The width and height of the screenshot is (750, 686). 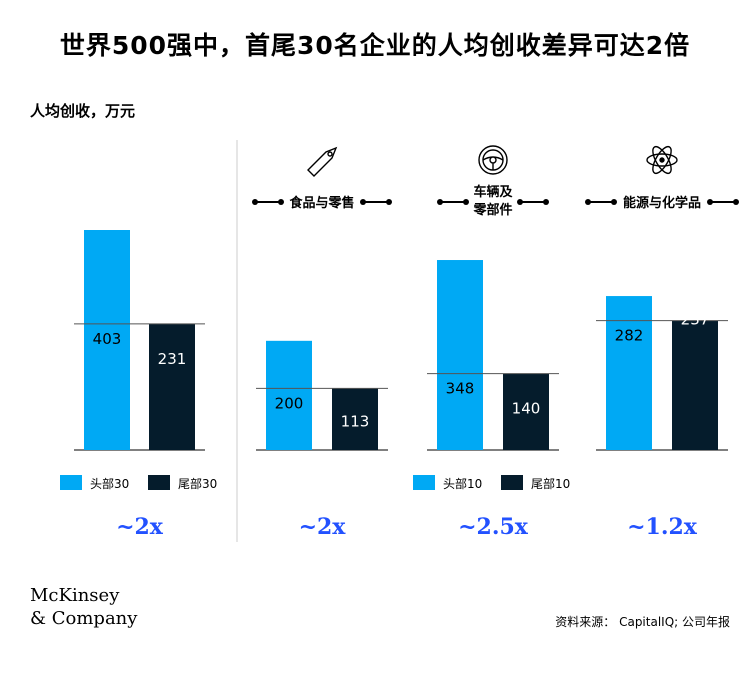 I want to click on source-note: 资料来源： CapitalIQ; 公司年报, so click(x=642, y=622).